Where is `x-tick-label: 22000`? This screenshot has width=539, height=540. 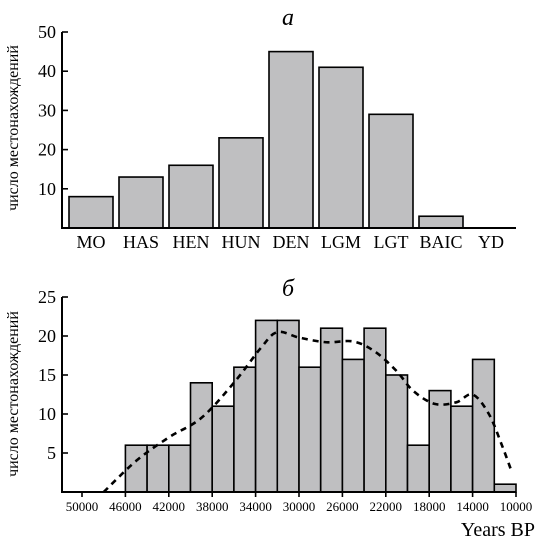 x-tick-label: 22000 is located at coordinates (386, 506).